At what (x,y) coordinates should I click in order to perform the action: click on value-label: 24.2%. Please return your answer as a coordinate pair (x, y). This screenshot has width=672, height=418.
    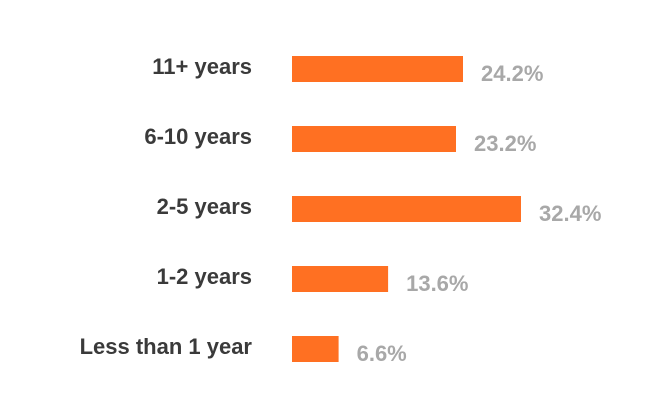
    Looking at the image, I should click on (512, 73).